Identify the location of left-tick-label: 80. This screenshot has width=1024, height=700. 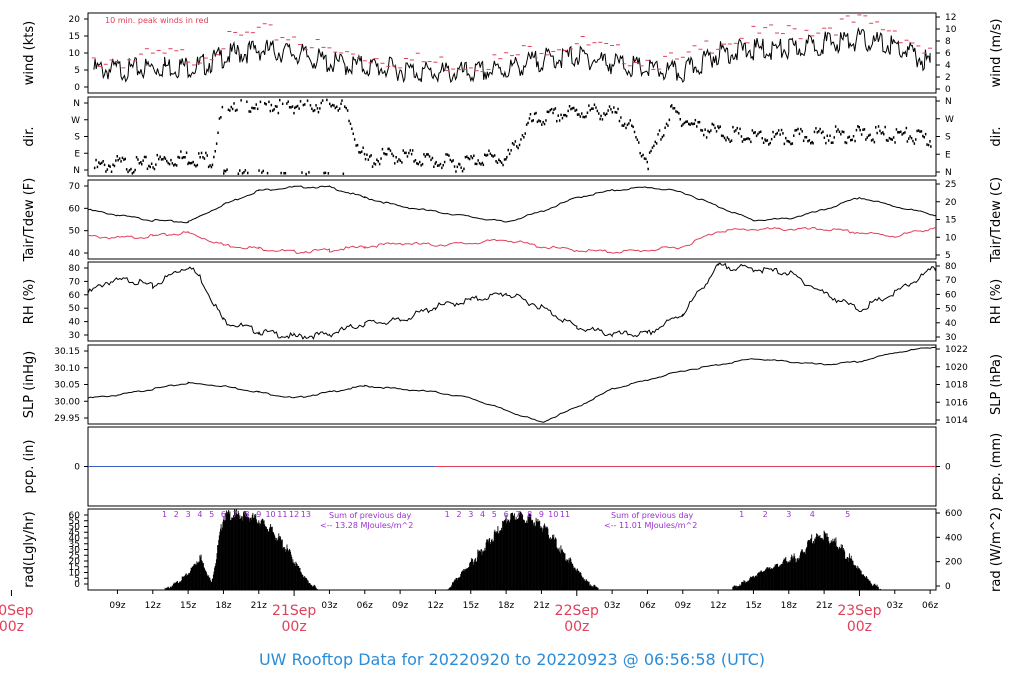
(75, 269).